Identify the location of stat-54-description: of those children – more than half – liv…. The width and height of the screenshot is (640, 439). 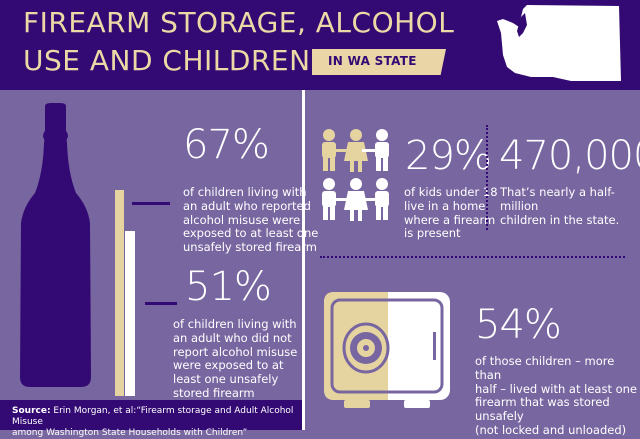
(557, 396).